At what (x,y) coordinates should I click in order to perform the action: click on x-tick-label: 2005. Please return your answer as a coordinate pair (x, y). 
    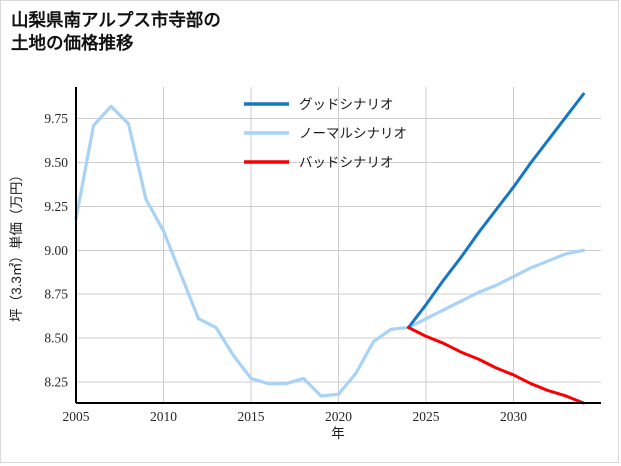
    Looking at the image, I should click on (76, 416).